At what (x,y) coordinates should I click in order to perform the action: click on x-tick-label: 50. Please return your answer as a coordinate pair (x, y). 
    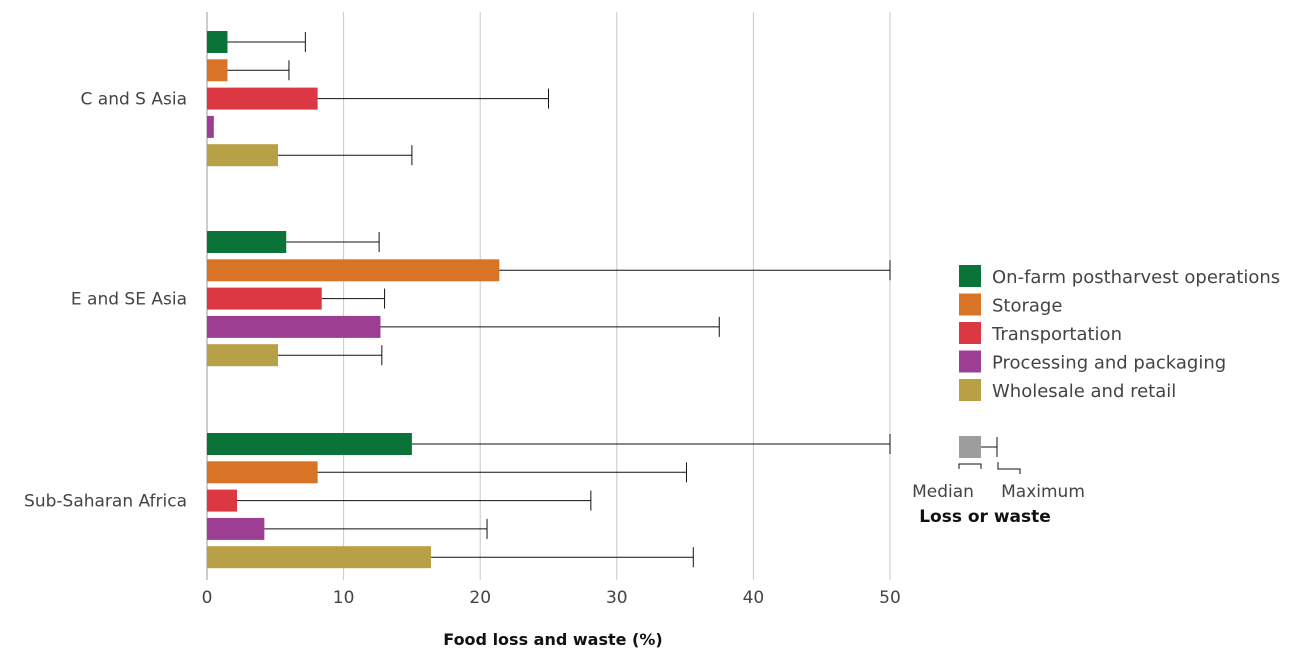
    Looking at the image, I should click on (890, 598).